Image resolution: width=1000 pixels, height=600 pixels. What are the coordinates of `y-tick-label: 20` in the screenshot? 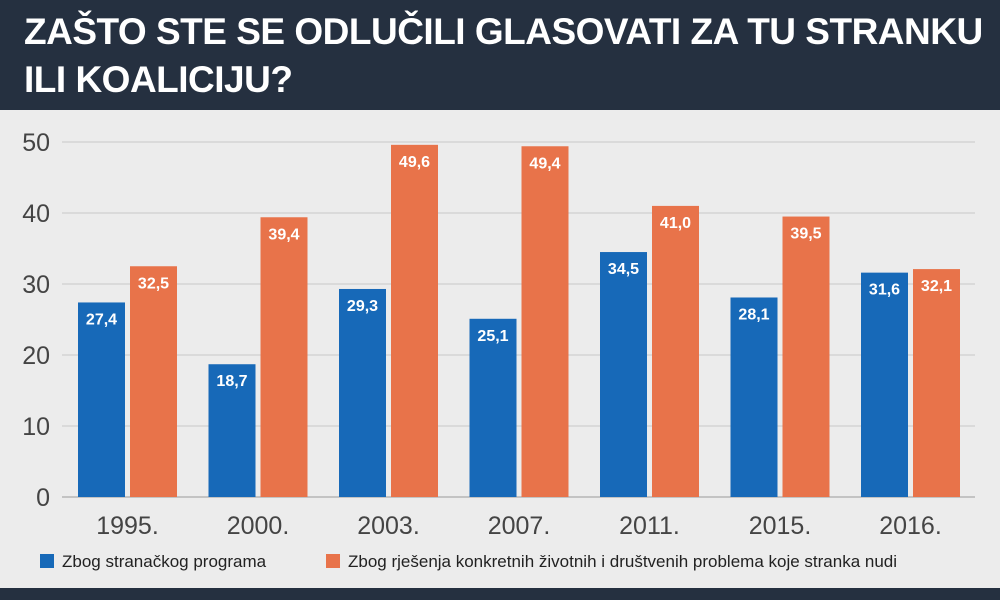 It's located at (36, 356).